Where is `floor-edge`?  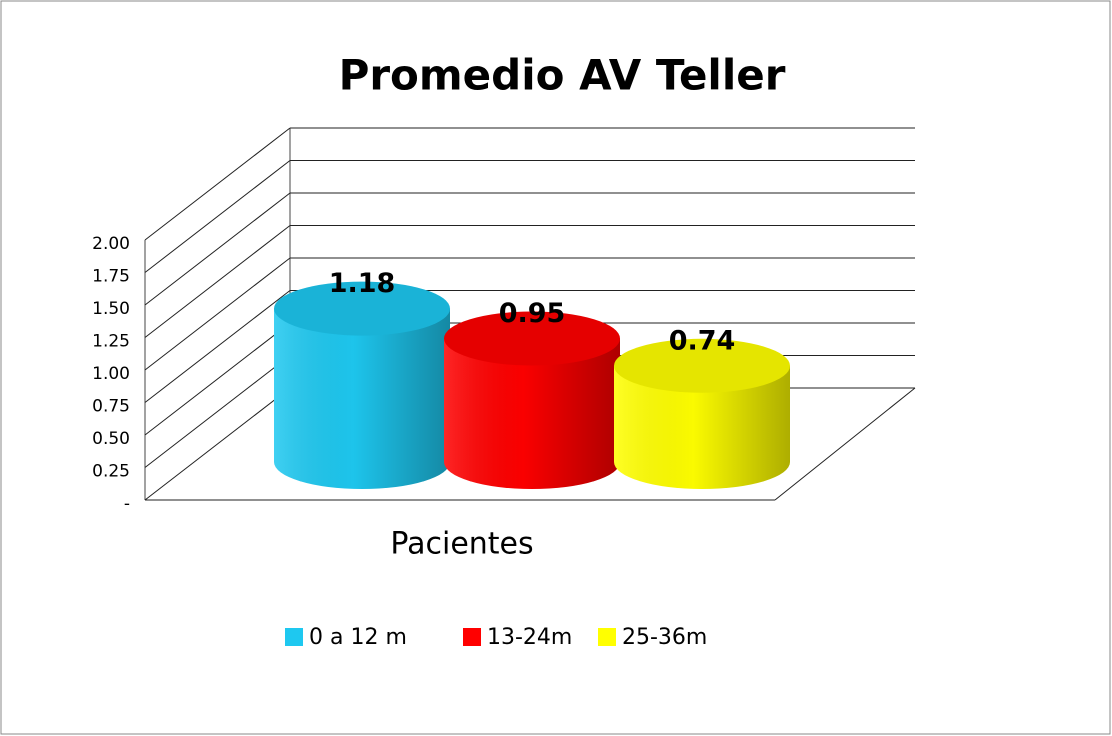 floor-edge is located at coordinates (845, 444).